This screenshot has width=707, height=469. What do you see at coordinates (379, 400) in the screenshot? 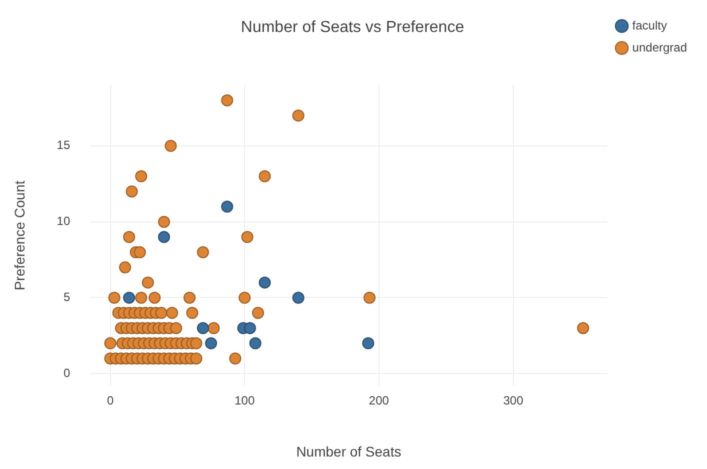
I see `x-tick-label: 200` at bounding box center [379, 400].